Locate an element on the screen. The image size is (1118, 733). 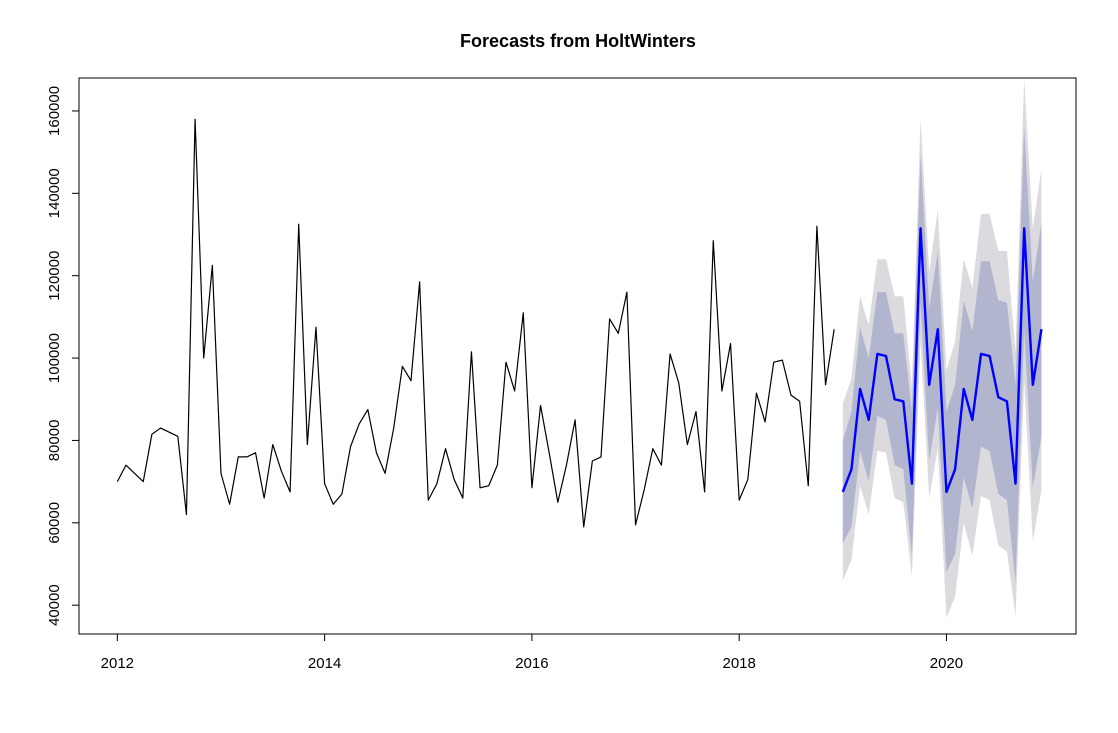
y-axis: 40000 60000 80000 100000 120000 140000 160000 is located at coordinates (63, 356).